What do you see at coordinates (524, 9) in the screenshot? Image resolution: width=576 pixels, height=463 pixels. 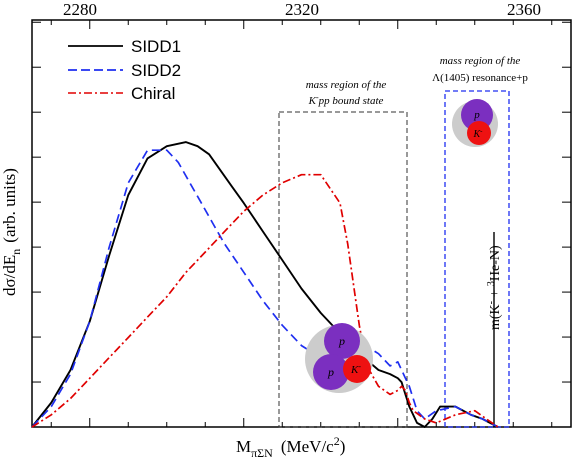 I see `x-tick-label: 2360` at bounding box center [524, 9].